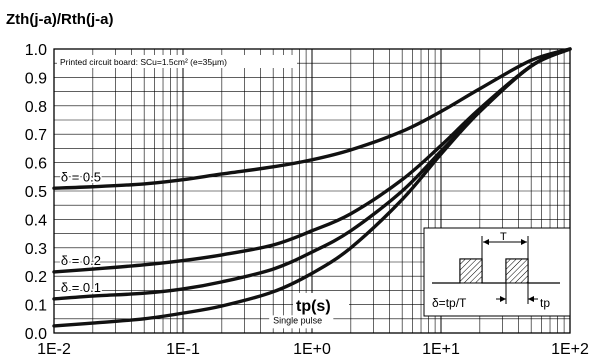 The image size is (604, 362). What do you see at coordinates (36, 164) in the screenshot?
I see `y-tick-label: 0.6` at bounding box center [36, 164].